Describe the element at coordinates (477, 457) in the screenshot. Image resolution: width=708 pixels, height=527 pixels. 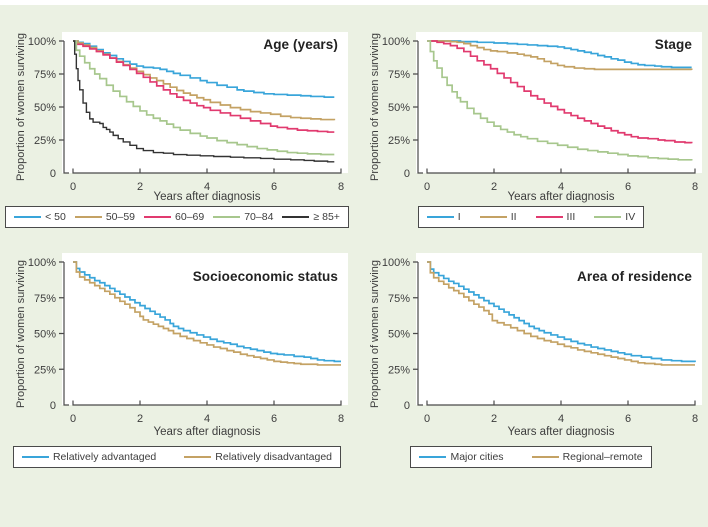
I see `legend-label: Major cities` at that location.